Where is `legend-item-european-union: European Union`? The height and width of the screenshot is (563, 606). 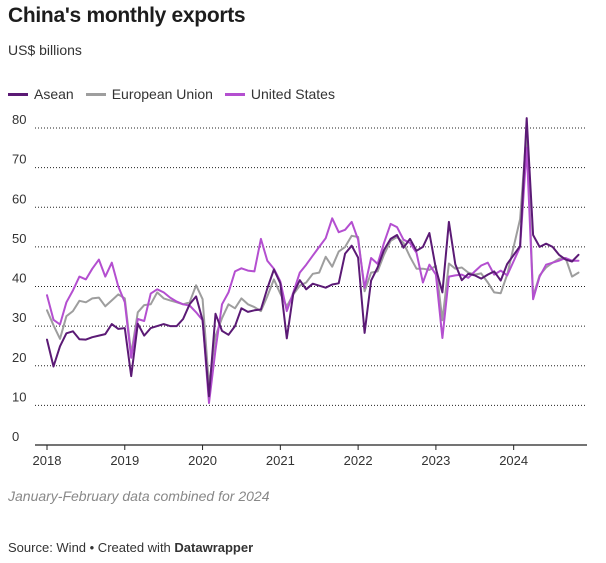 legend-item-european-union: European Union is located at coordinates (149, 94).